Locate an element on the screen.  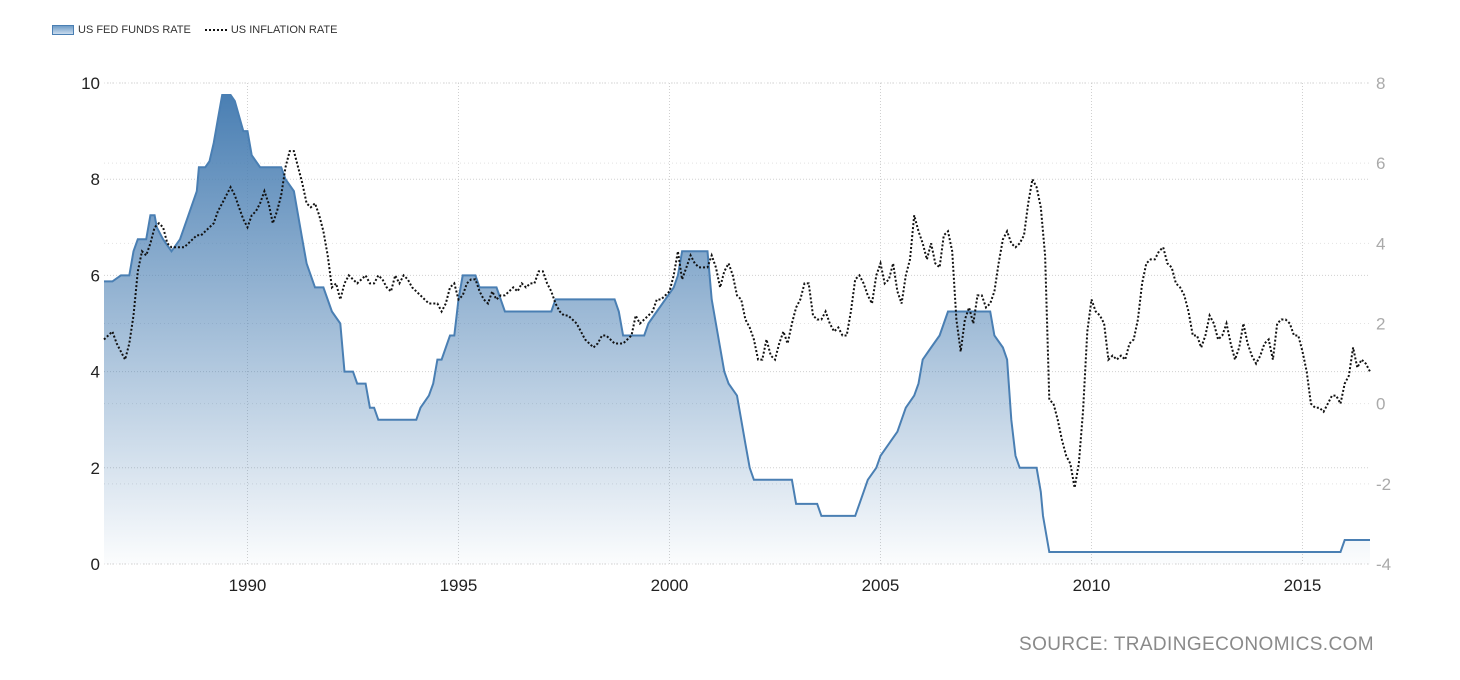
inflation-swatch-icon is located at coordinates (215, 30).